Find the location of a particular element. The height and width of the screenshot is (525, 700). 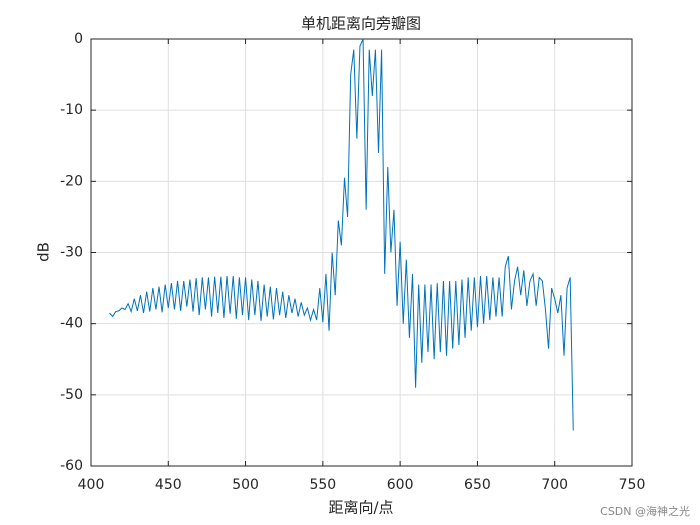

y-tick-label: -40 is located at coordinates (71, 324).